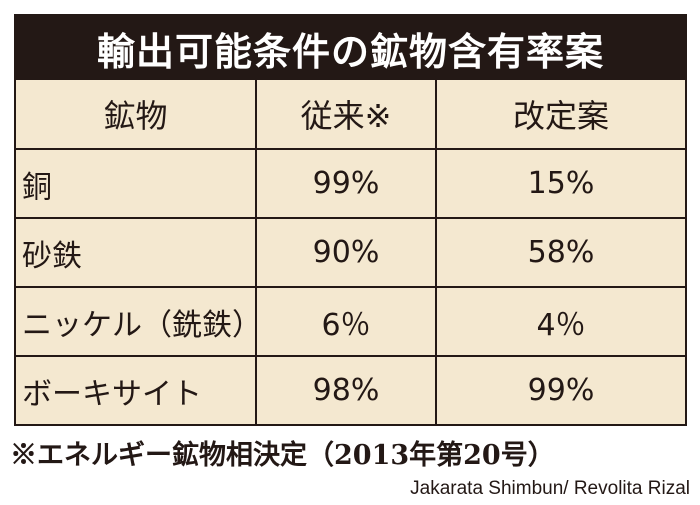 The image size is (700, 505). What do you see at coordinates (346, 321) in the screenshot?
I see `previous-value: 6％` at bounding box center [346, 321].